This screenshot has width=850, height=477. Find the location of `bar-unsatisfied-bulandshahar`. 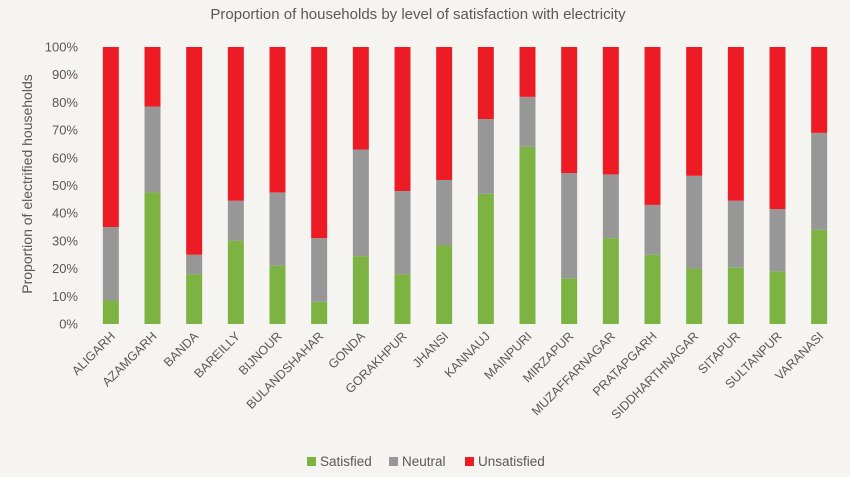

bar-unsatisfied-bulandshahar is located at coordinates (319, 143).